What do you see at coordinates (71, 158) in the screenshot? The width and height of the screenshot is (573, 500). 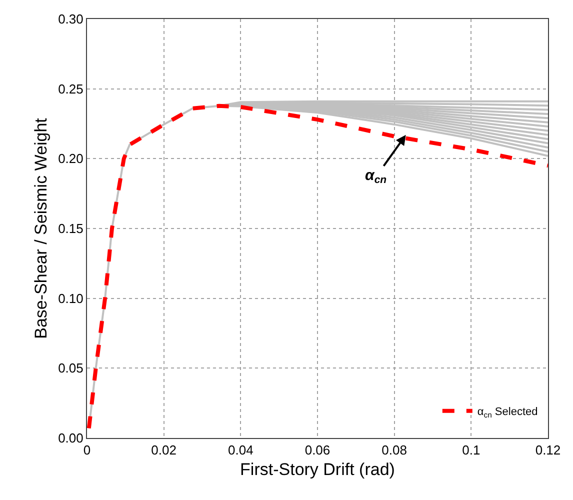 I see `y-tick-label: 0.20` at bounding box center [71, 158].